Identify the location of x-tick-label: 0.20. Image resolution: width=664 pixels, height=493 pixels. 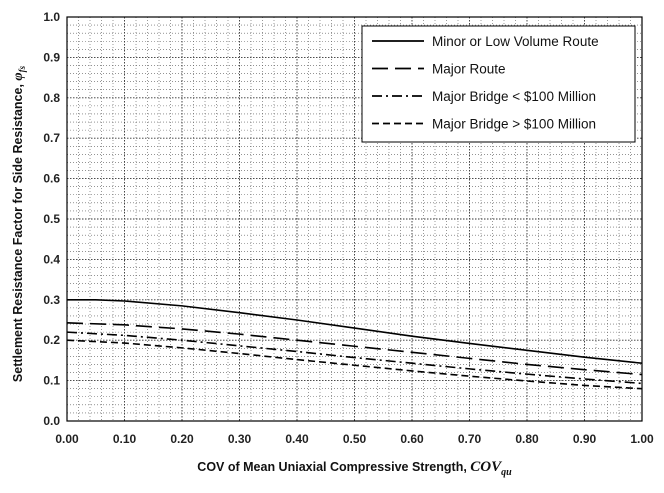
(182, 439).